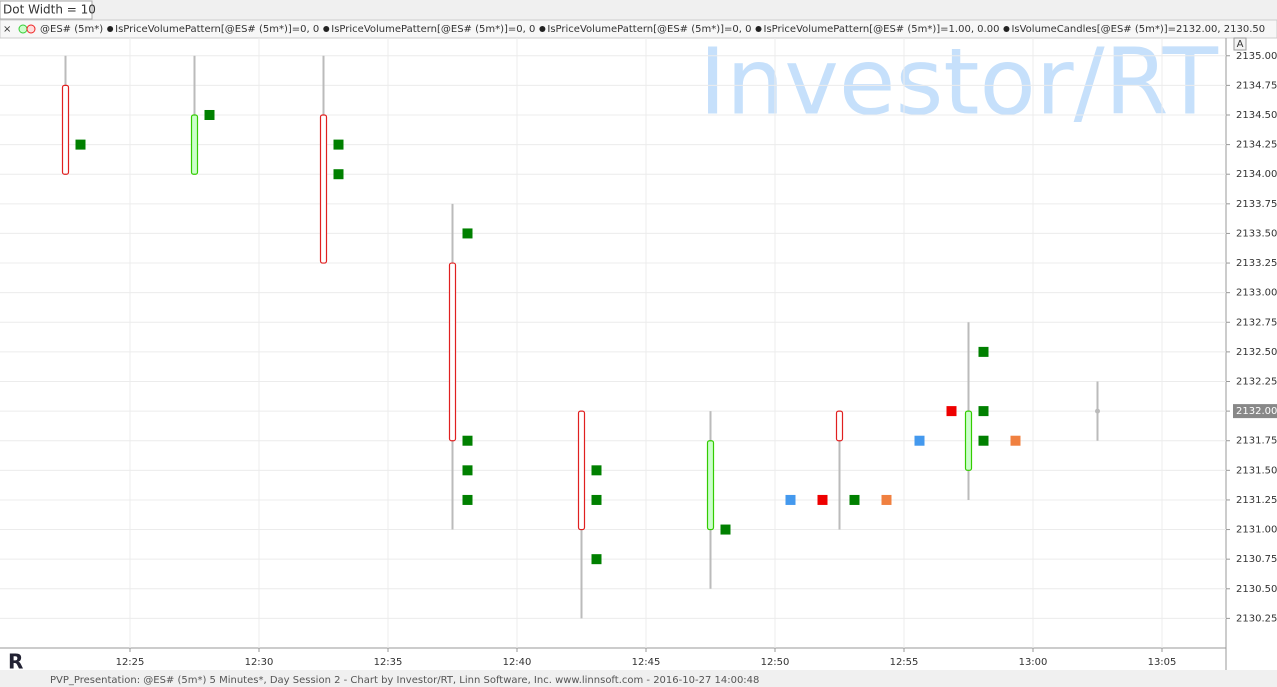 Image resolution: width=1277 pixels, height=687 pixels. Describe the element at coordinates (1256, 204) in the screenshot. I see `y-tick-label: 2133.75` at that location.